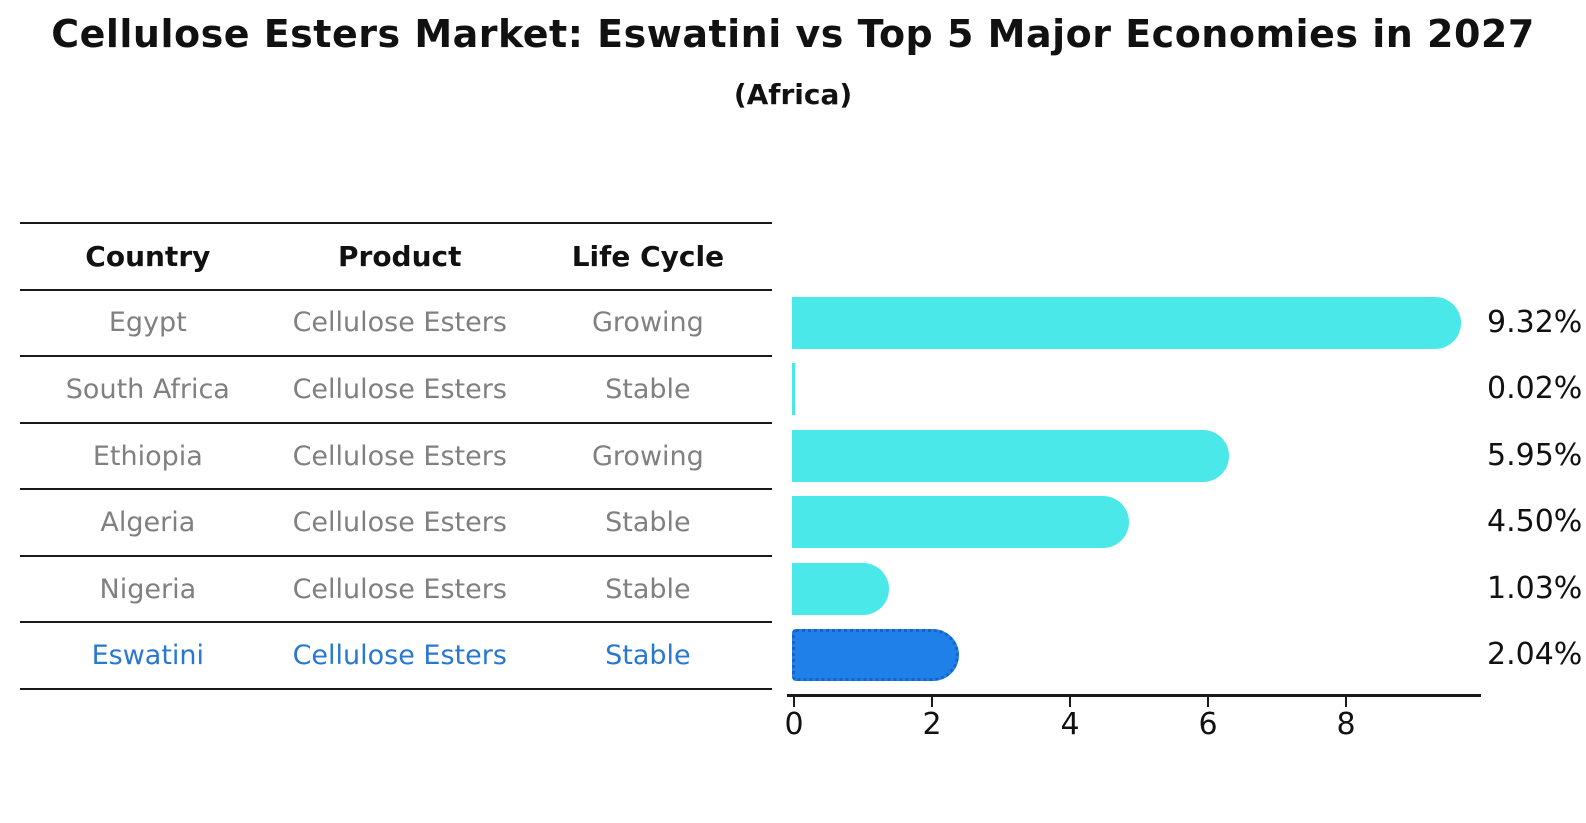  What do you see at coordinates (148, 589) in the screenshot?
I see `cell-country: Nigeria` at bounding box center [148, 589].